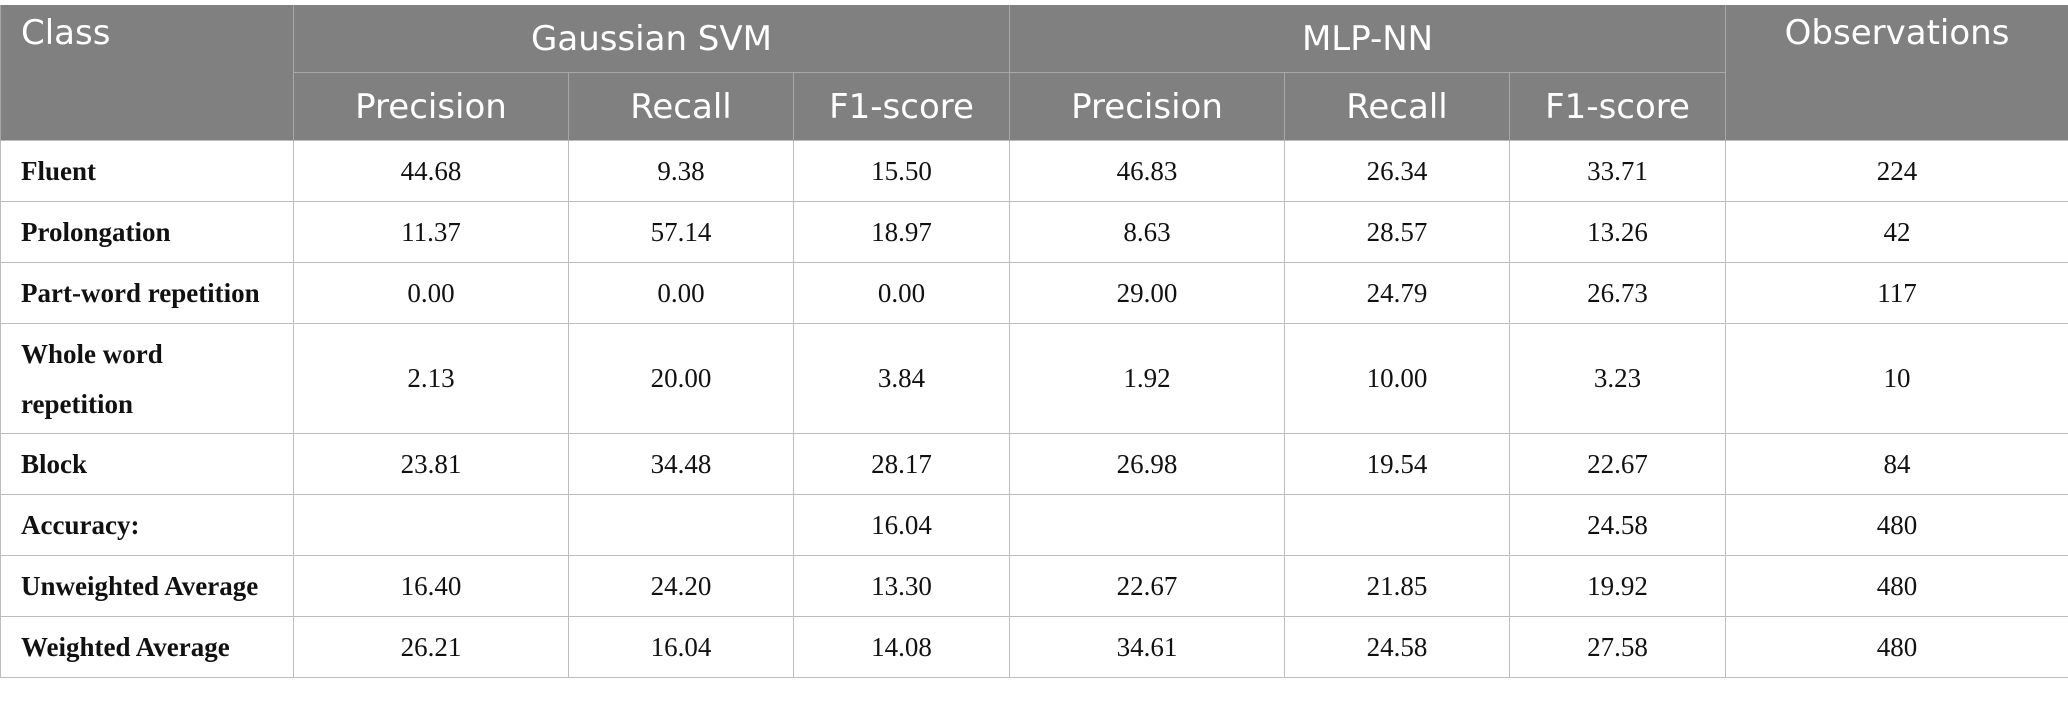 This screenshot has height=701, width=2068. I want to click on cell-mlp-f1: 27.58, so click(1618, 647).